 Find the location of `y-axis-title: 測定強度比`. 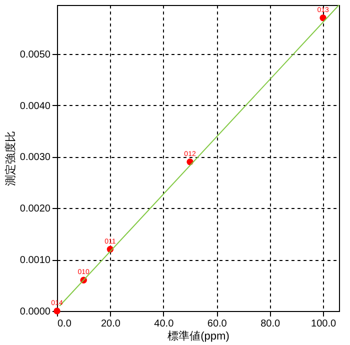

y-axis-title: 測定強度比 is located at coordinates (10, 158).